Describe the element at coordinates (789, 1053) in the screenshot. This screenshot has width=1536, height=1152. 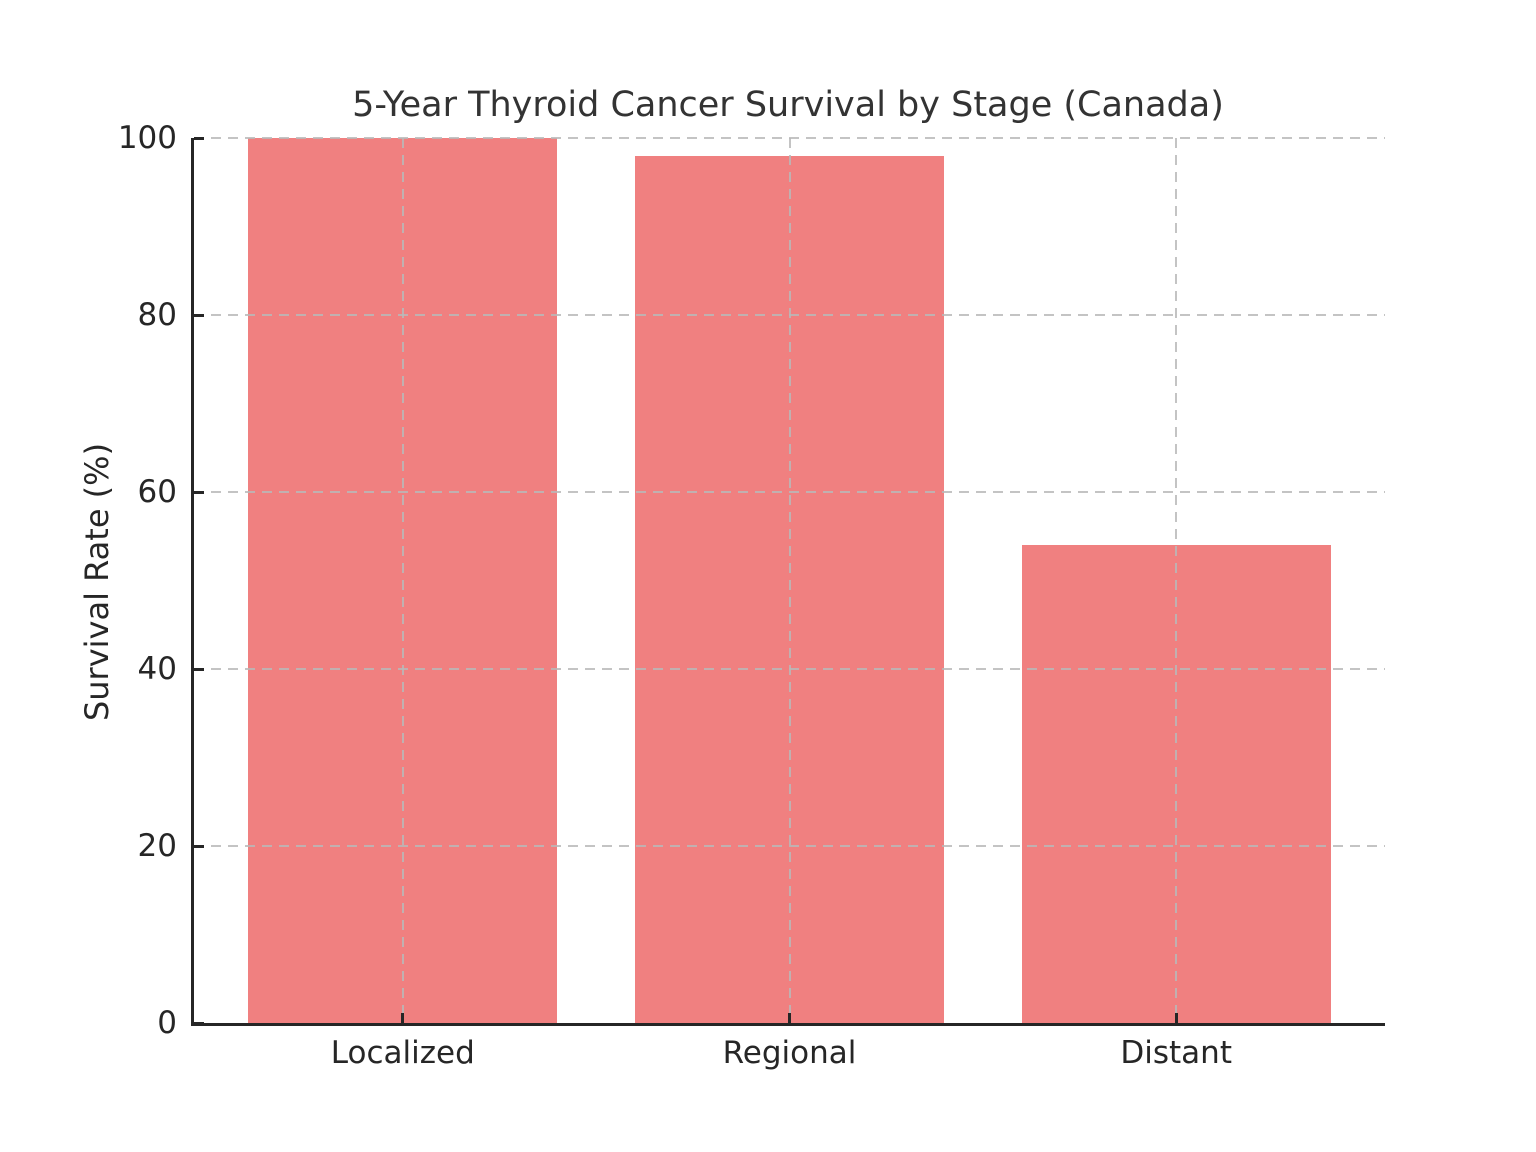
I see `x-tick-label-regional: Regional` at that location.